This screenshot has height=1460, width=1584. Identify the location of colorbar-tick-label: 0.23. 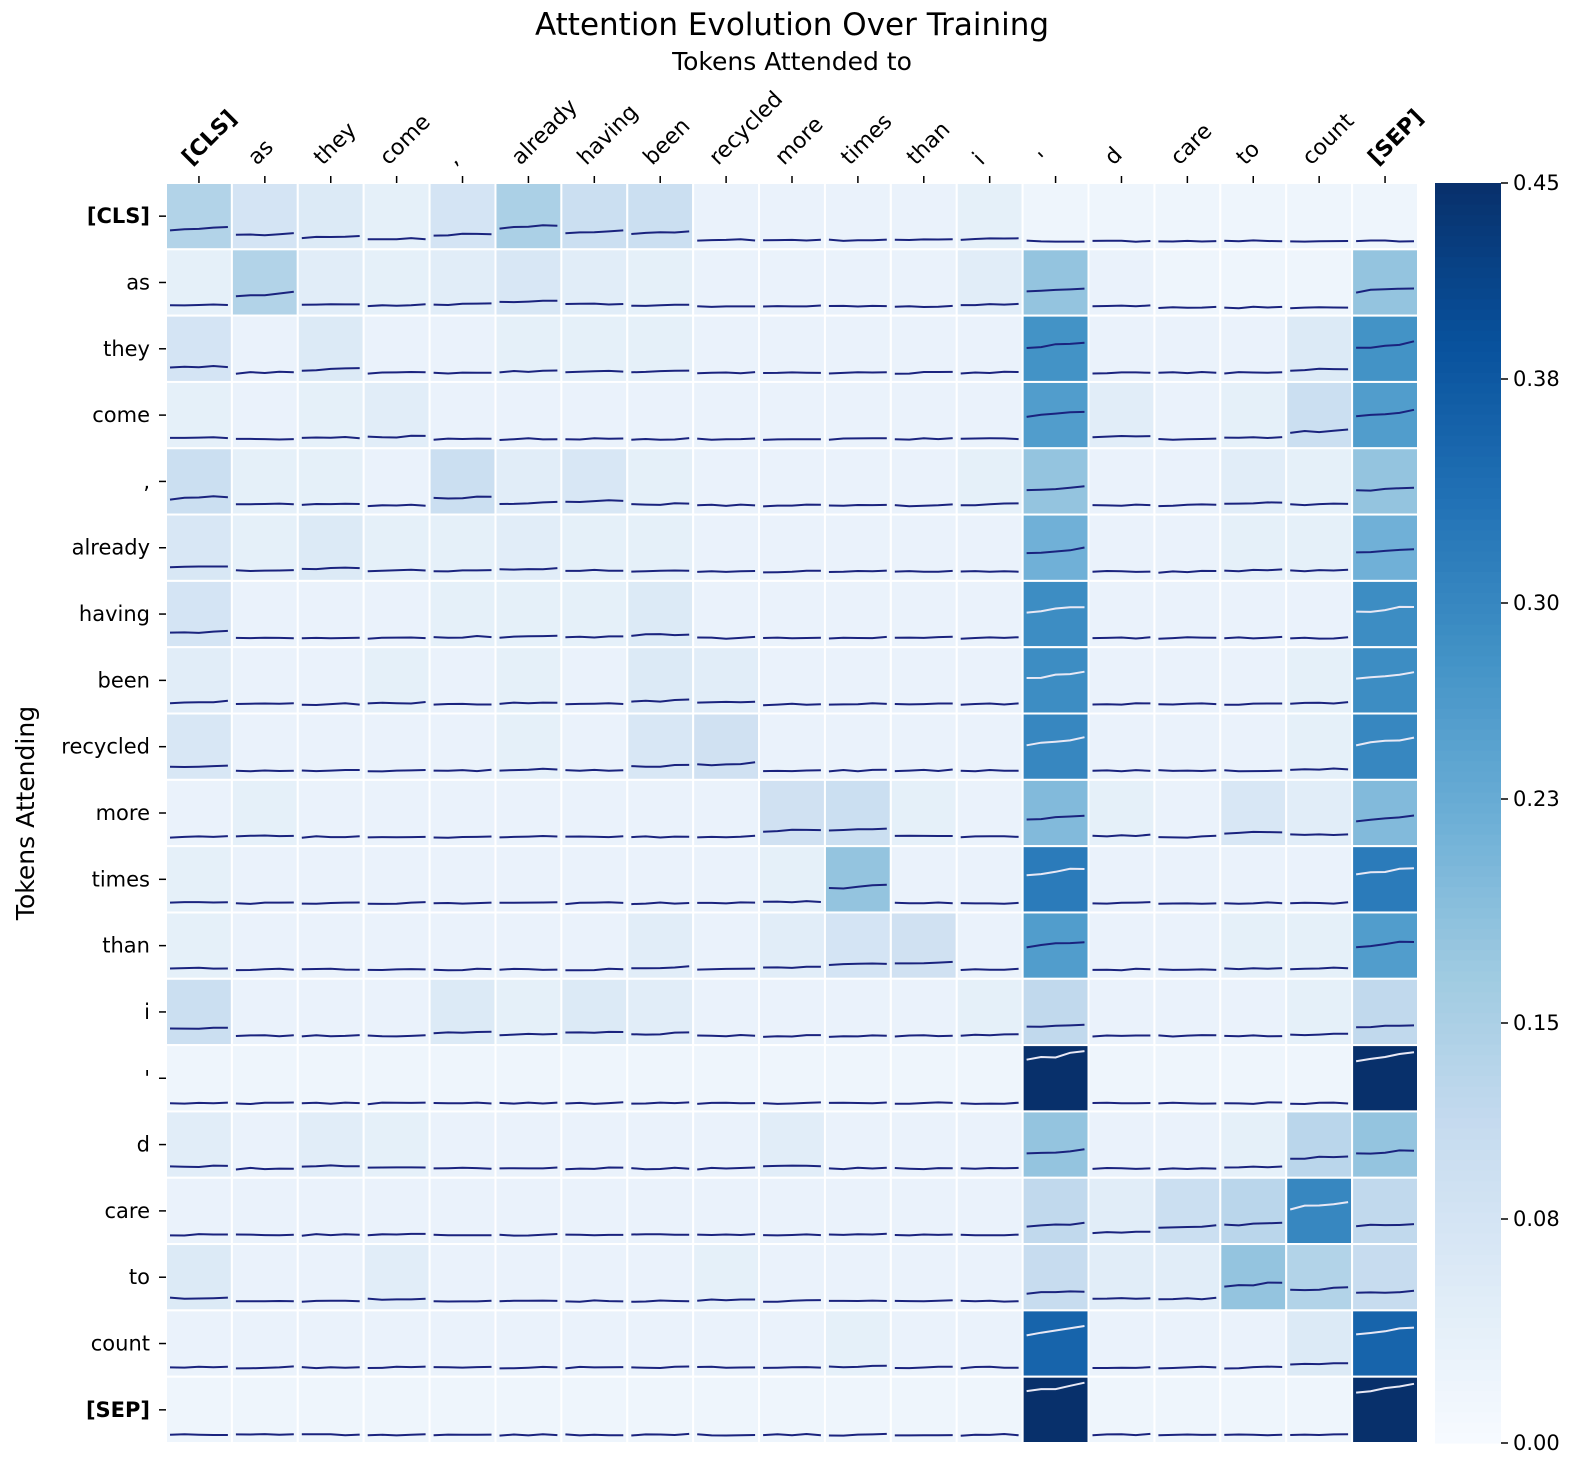
(1536, 799).